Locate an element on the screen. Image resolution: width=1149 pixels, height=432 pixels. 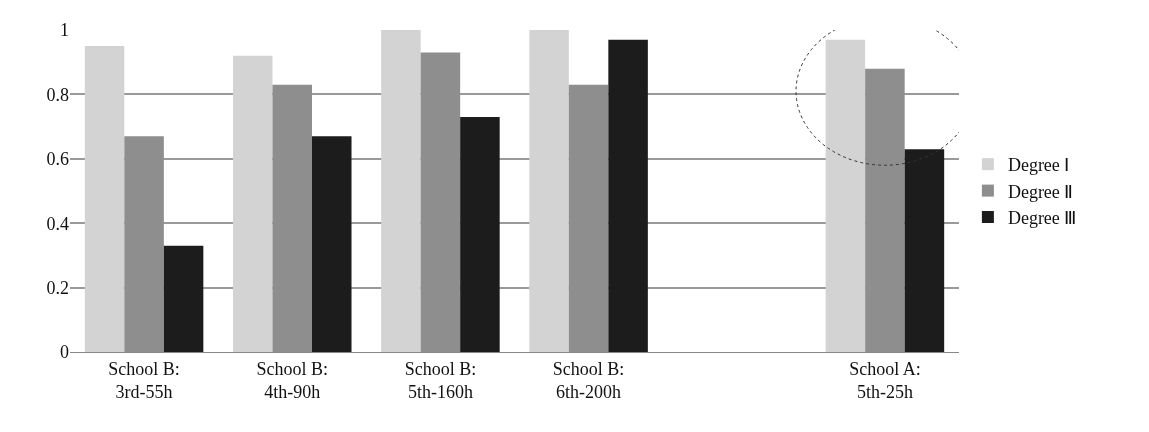
legend-label: Degree Ⅱ is located at coordinates (1040, 191).